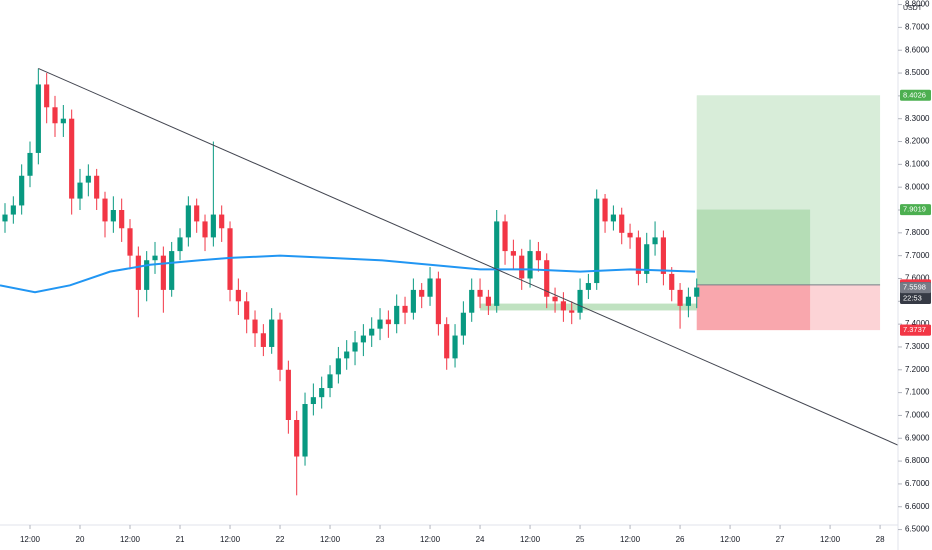  I want to click on moving-average, so click(348, 274).